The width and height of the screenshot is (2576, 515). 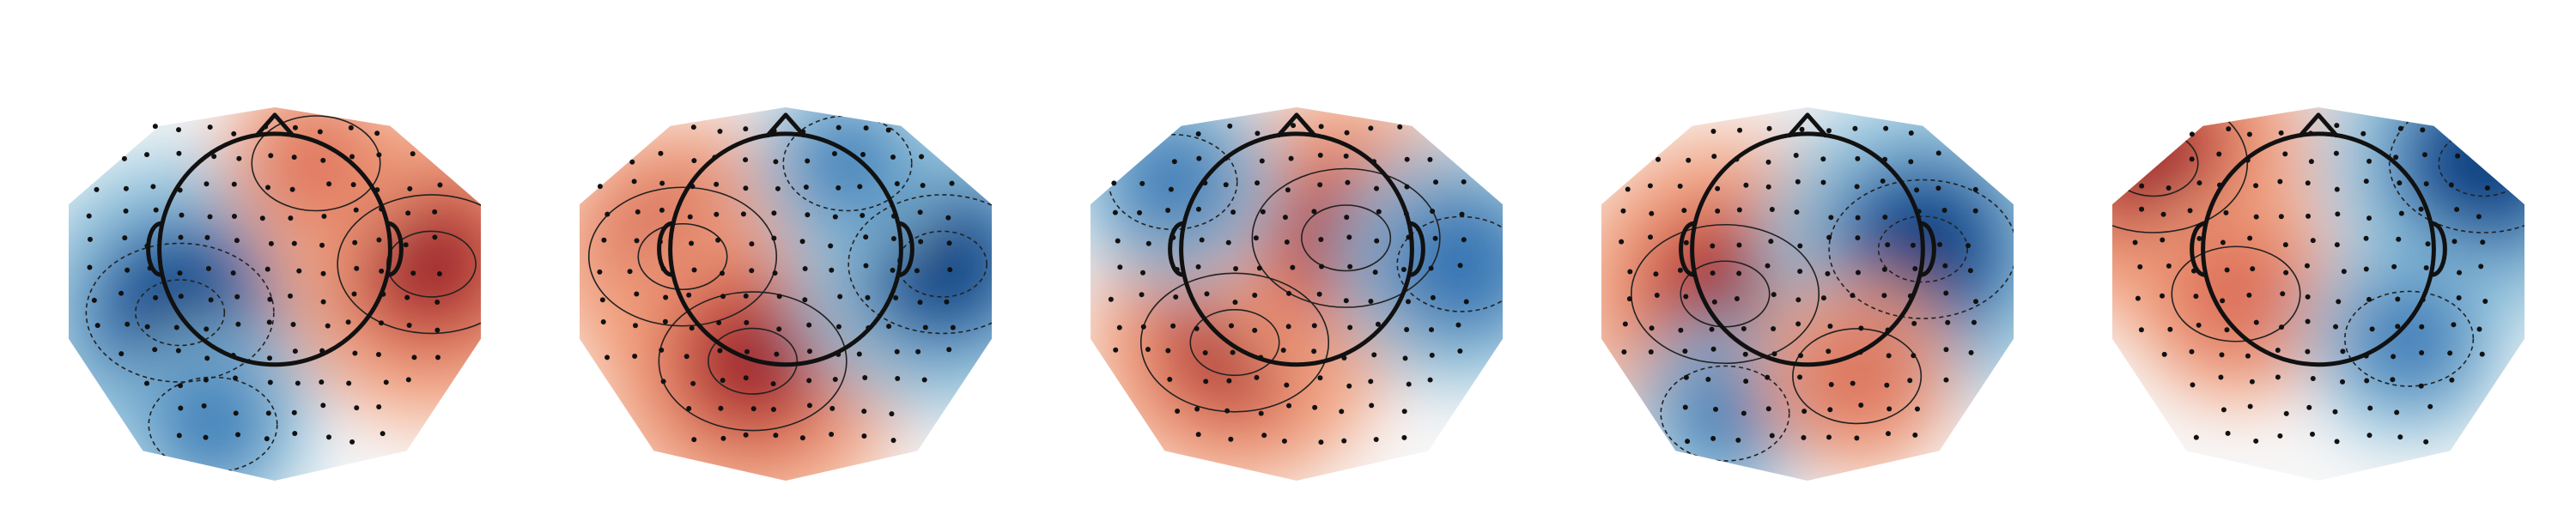 I want to click on right-ear-outline, so click(x=906, y=249).